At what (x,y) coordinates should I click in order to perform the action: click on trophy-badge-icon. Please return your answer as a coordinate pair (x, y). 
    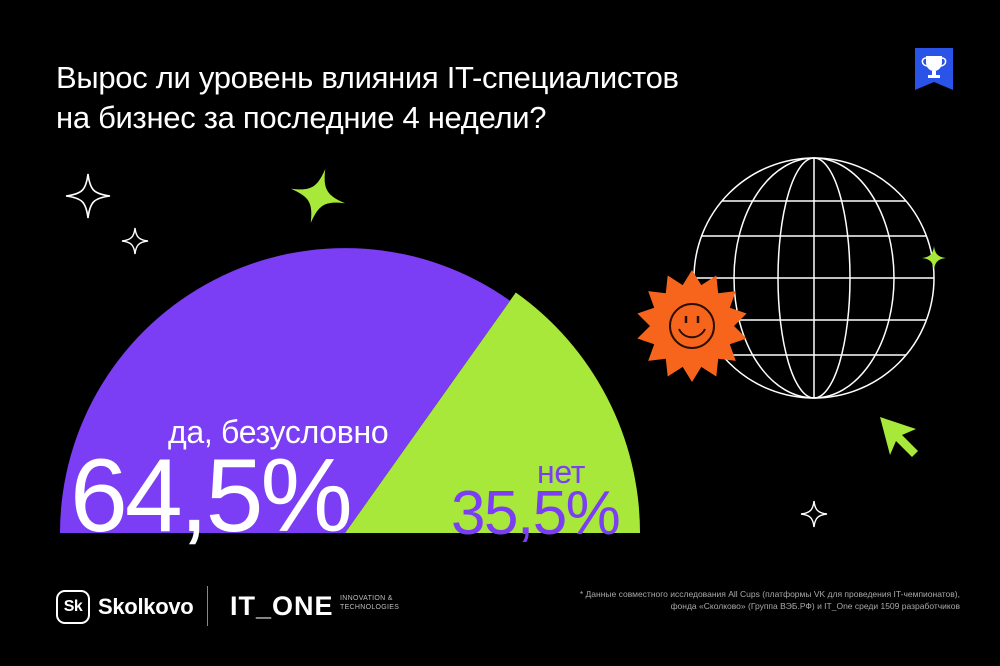
    Looking at the image, I should click on (934, 69).